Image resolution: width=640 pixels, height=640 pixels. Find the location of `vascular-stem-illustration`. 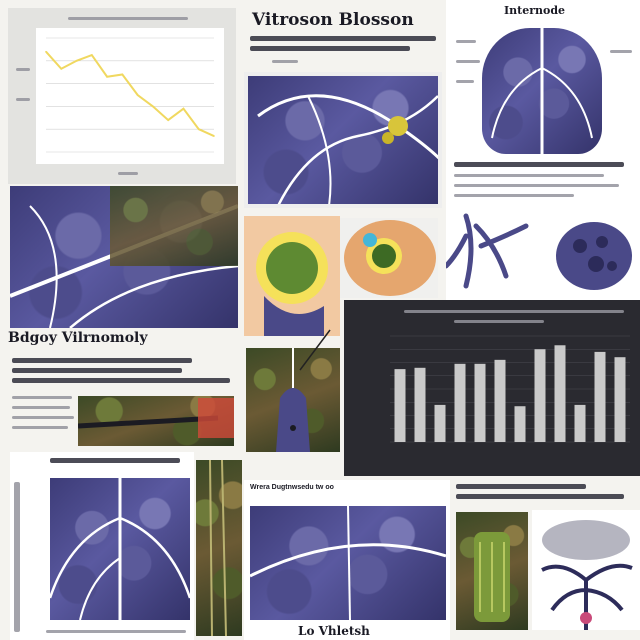

vascular-stem-illustration is located at coordinates (293, 400).